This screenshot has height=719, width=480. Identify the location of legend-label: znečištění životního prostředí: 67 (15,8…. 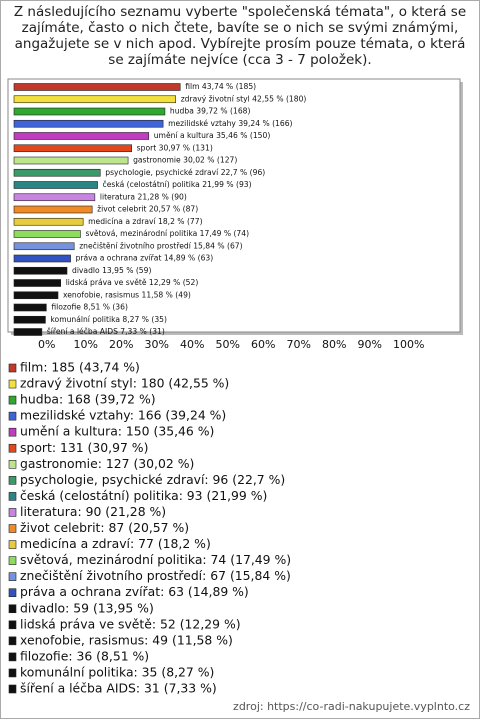
(155, 575).